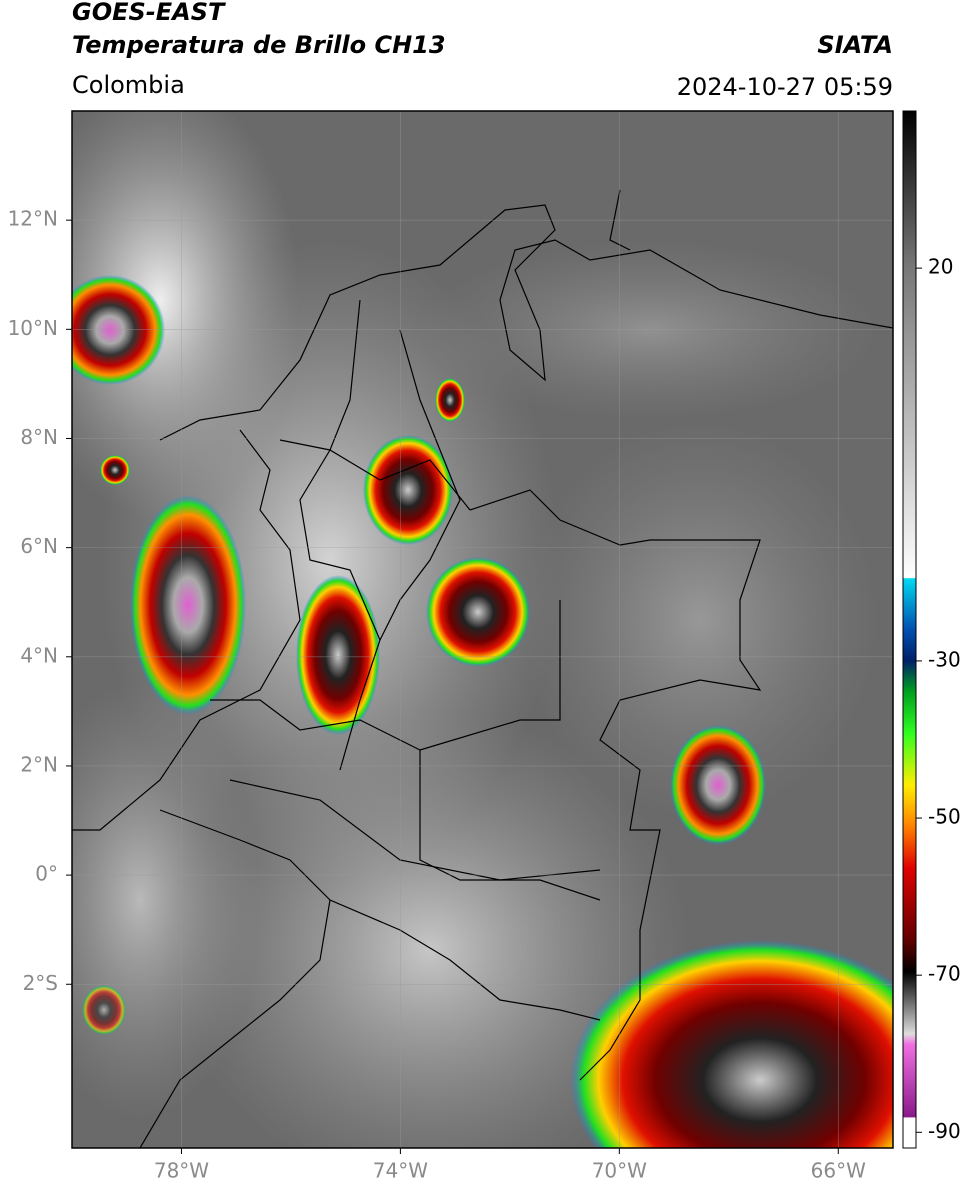  What do you see at coordinates (46, 874) in the screenshot?
I see `y-tick-label: 0°` at bounding box center [46, 874].